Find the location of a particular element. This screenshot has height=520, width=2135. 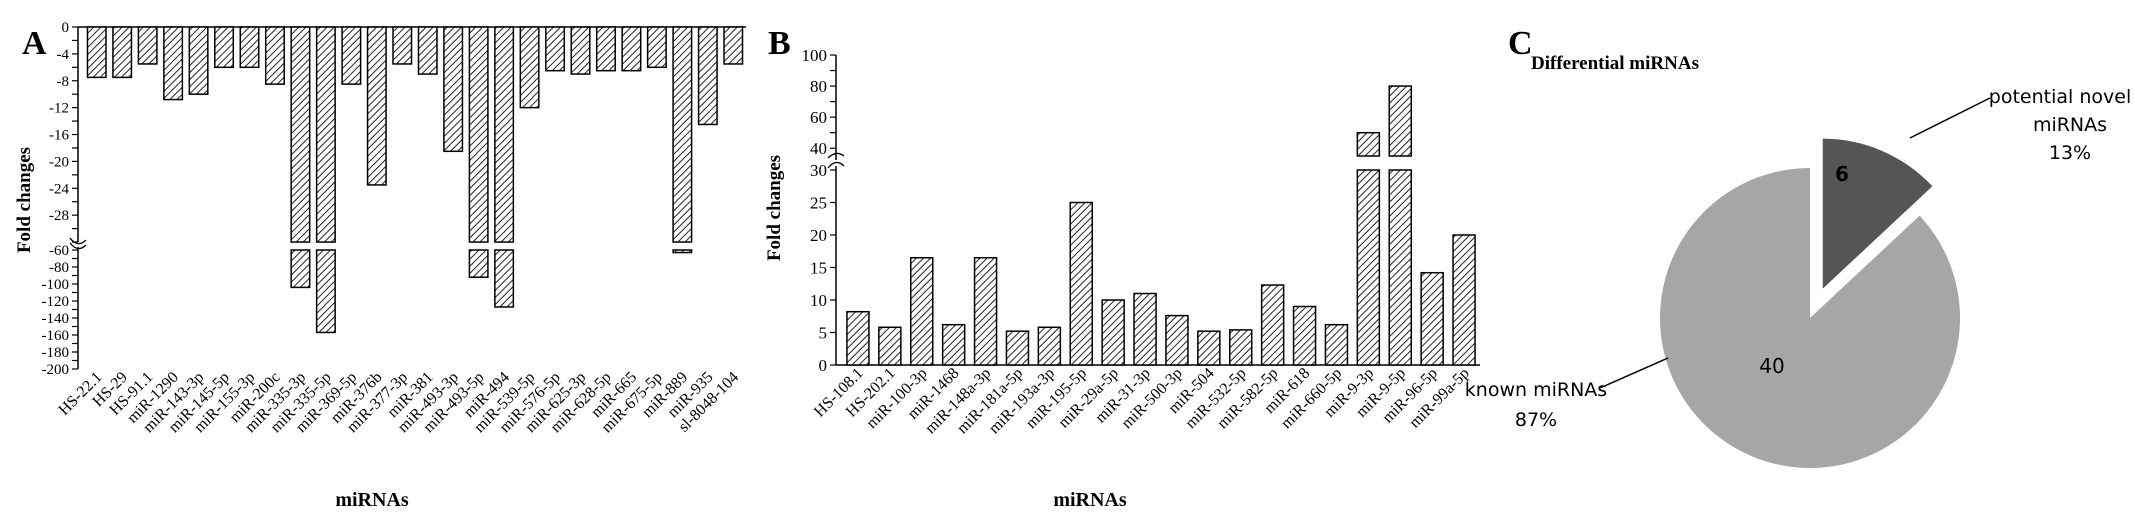

b-ytick-label: 25 is located at coordinates (818, 203).